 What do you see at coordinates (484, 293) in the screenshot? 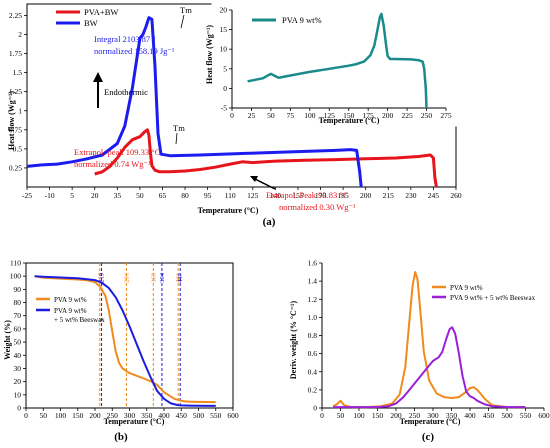
I see `chart-c-legend: PVA 9 wt% PVA 9 wt% + 5 wt% Beeswax` at bounding box center [484, 293].